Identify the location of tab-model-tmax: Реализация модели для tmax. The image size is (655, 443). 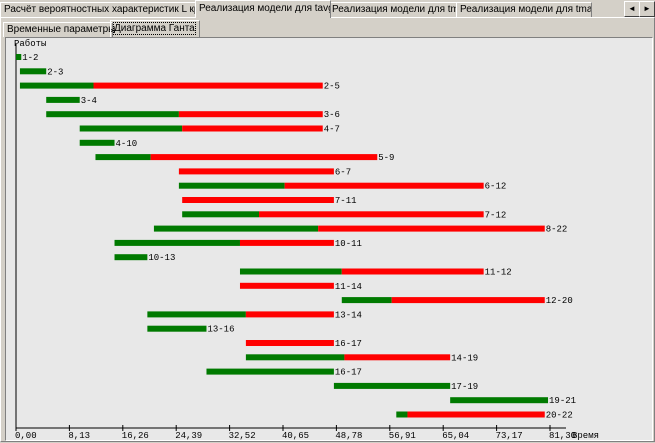
(524, 9).